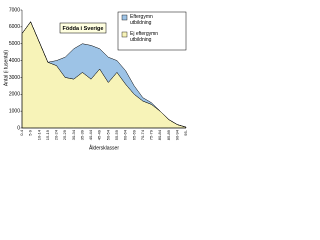  I want to click on x-tick-label: 60-64, so click(125, 134).